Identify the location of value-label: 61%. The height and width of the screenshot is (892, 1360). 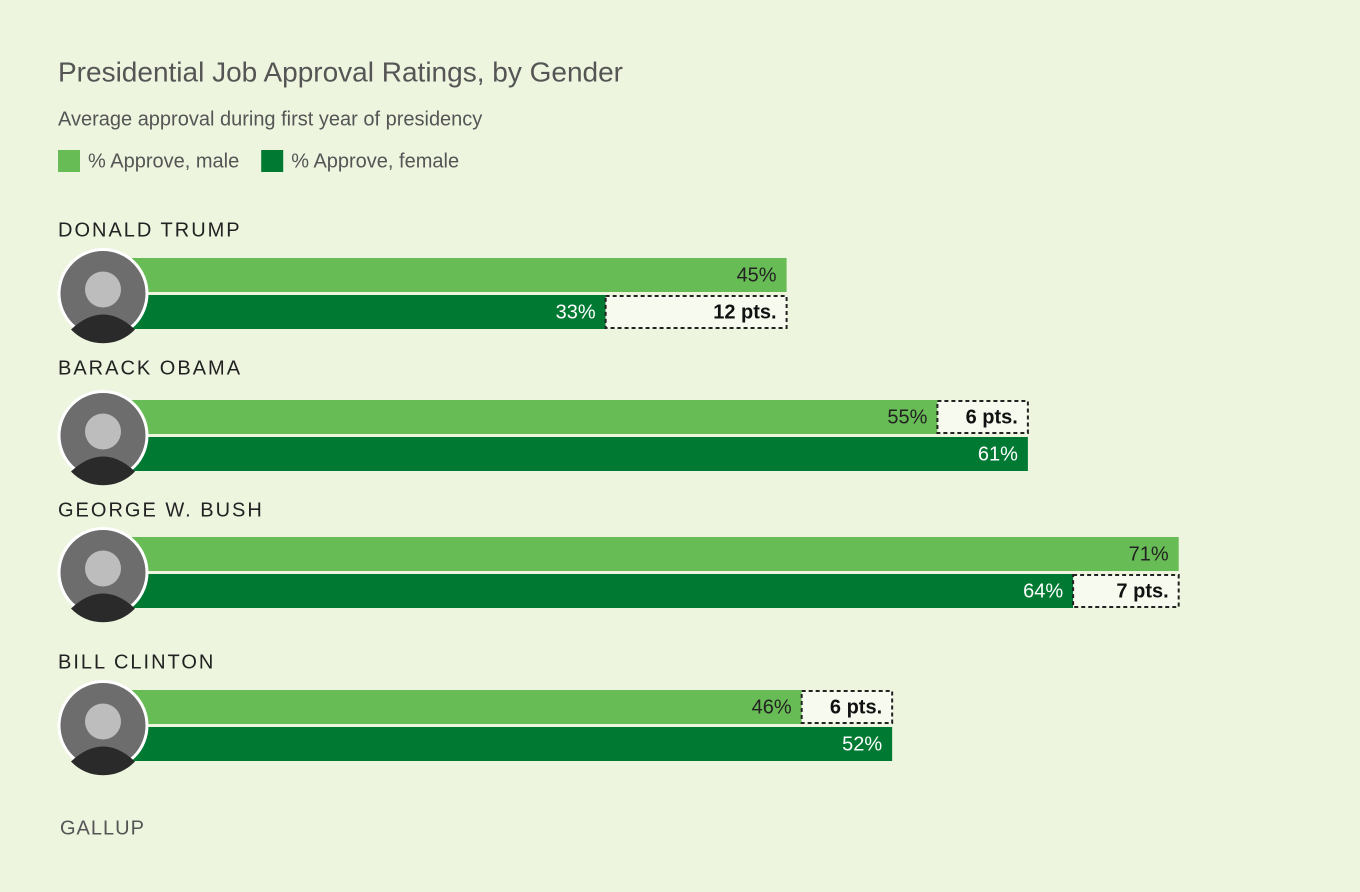
(998, 454).